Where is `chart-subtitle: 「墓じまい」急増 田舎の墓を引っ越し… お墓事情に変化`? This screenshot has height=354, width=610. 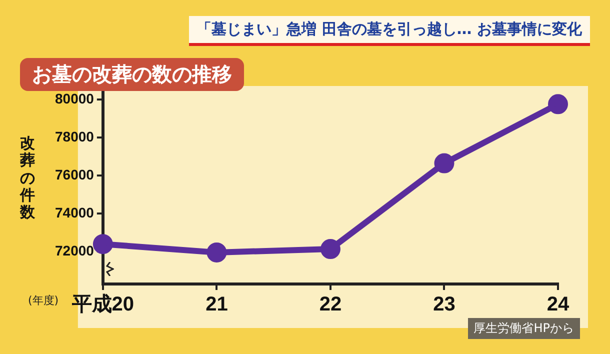 chart-subtitle: 「墓じまい」急増 田舎の墓を引っ越し… お墓事情に変化 is located at coordinates (389, 31).